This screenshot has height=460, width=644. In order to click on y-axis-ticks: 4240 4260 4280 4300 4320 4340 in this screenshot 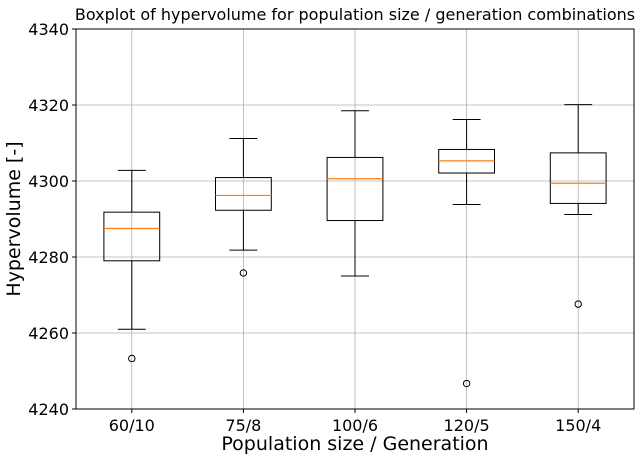, I will do `click(52, 219)`.